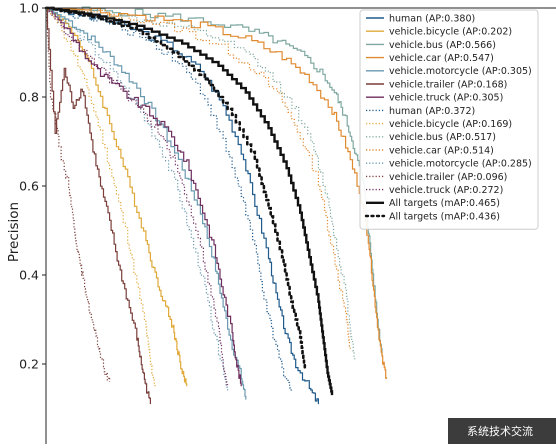 The image size is (556, 448). What do you see at coordinates (442, 45) in the screenshot?
I see `legend-entry-label: vehicle.bus (AP:0.566)` at bounding box center [442, 45].